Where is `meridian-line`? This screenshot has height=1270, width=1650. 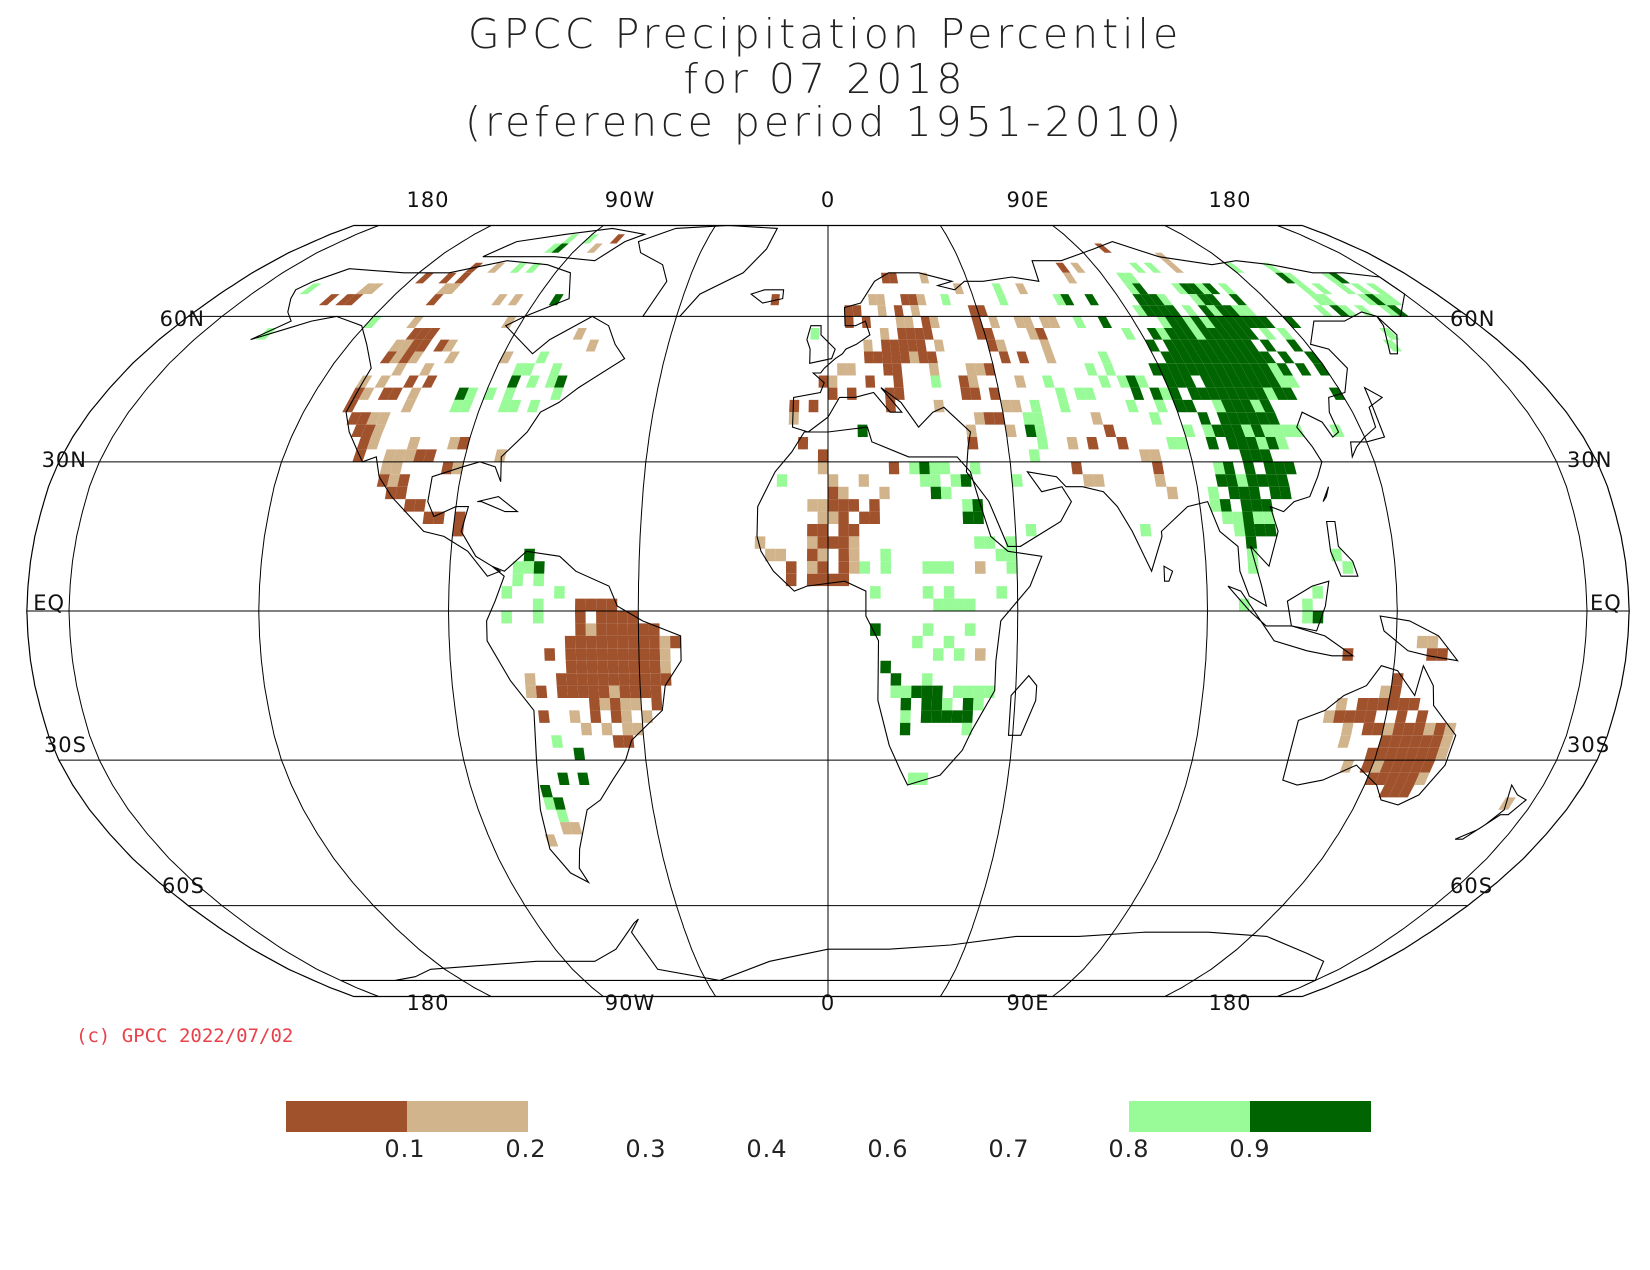 meridian-line is located at coordinates (1281, 611).